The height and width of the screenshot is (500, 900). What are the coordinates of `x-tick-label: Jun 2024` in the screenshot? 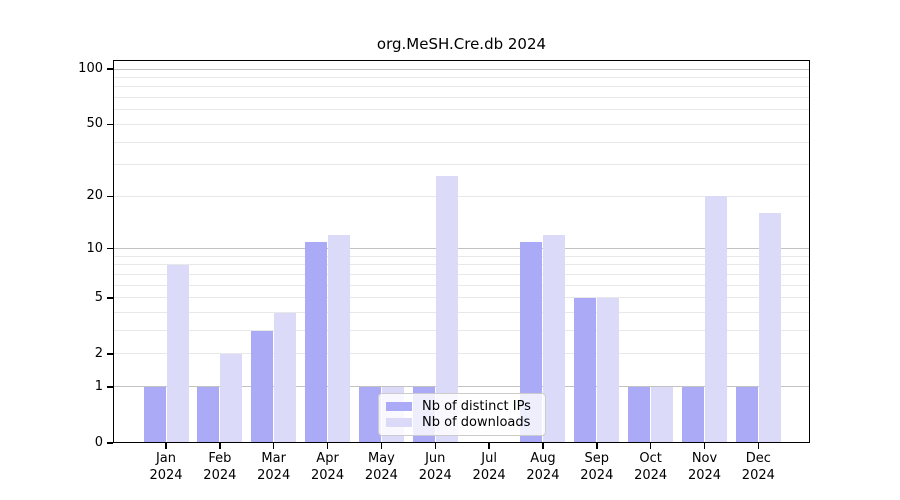 It's located at (435, 467).